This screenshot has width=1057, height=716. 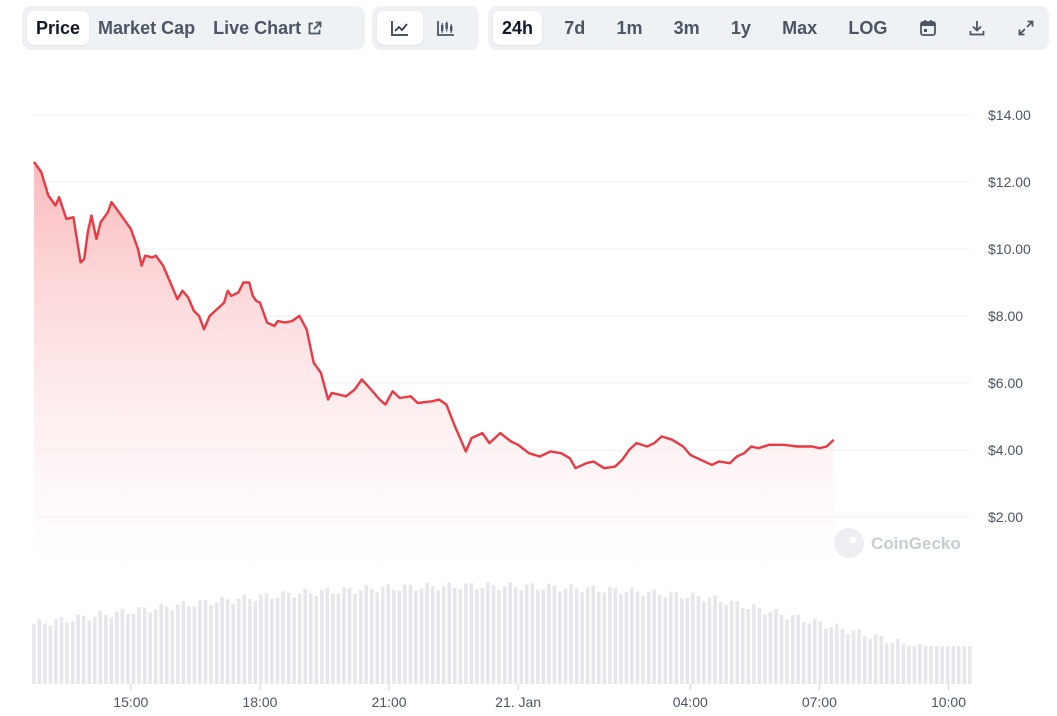 I want to click on calendar-icon, so click(x=927, y=28).